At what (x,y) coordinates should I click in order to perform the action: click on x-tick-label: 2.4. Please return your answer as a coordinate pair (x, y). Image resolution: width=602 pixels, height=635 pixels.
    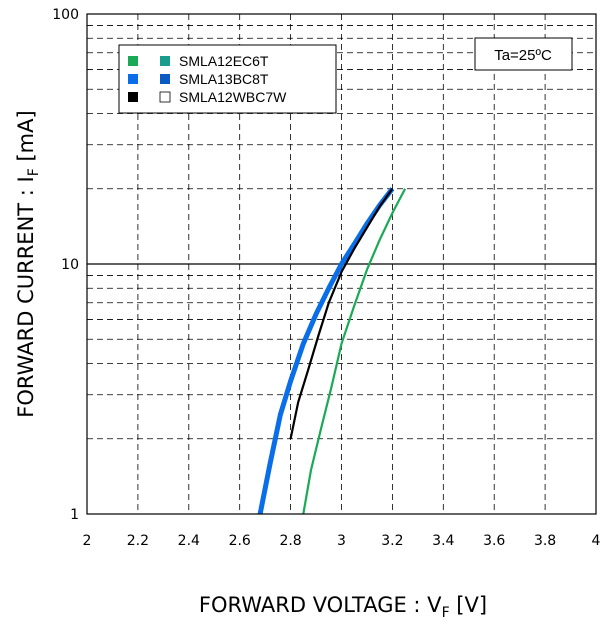
    Looking at the image, I should click on (189, 541).